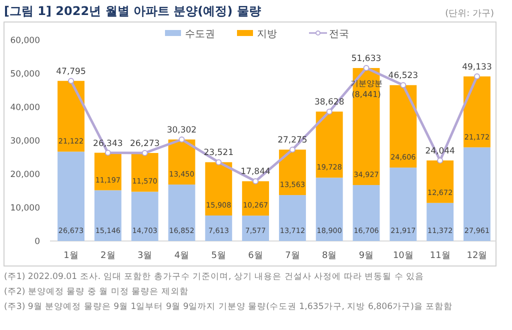 This screenshot has width=512, height=330. Describe the element at coordinates (293, 141) in the screenshot. I see `data-label: 27,275` at that location.